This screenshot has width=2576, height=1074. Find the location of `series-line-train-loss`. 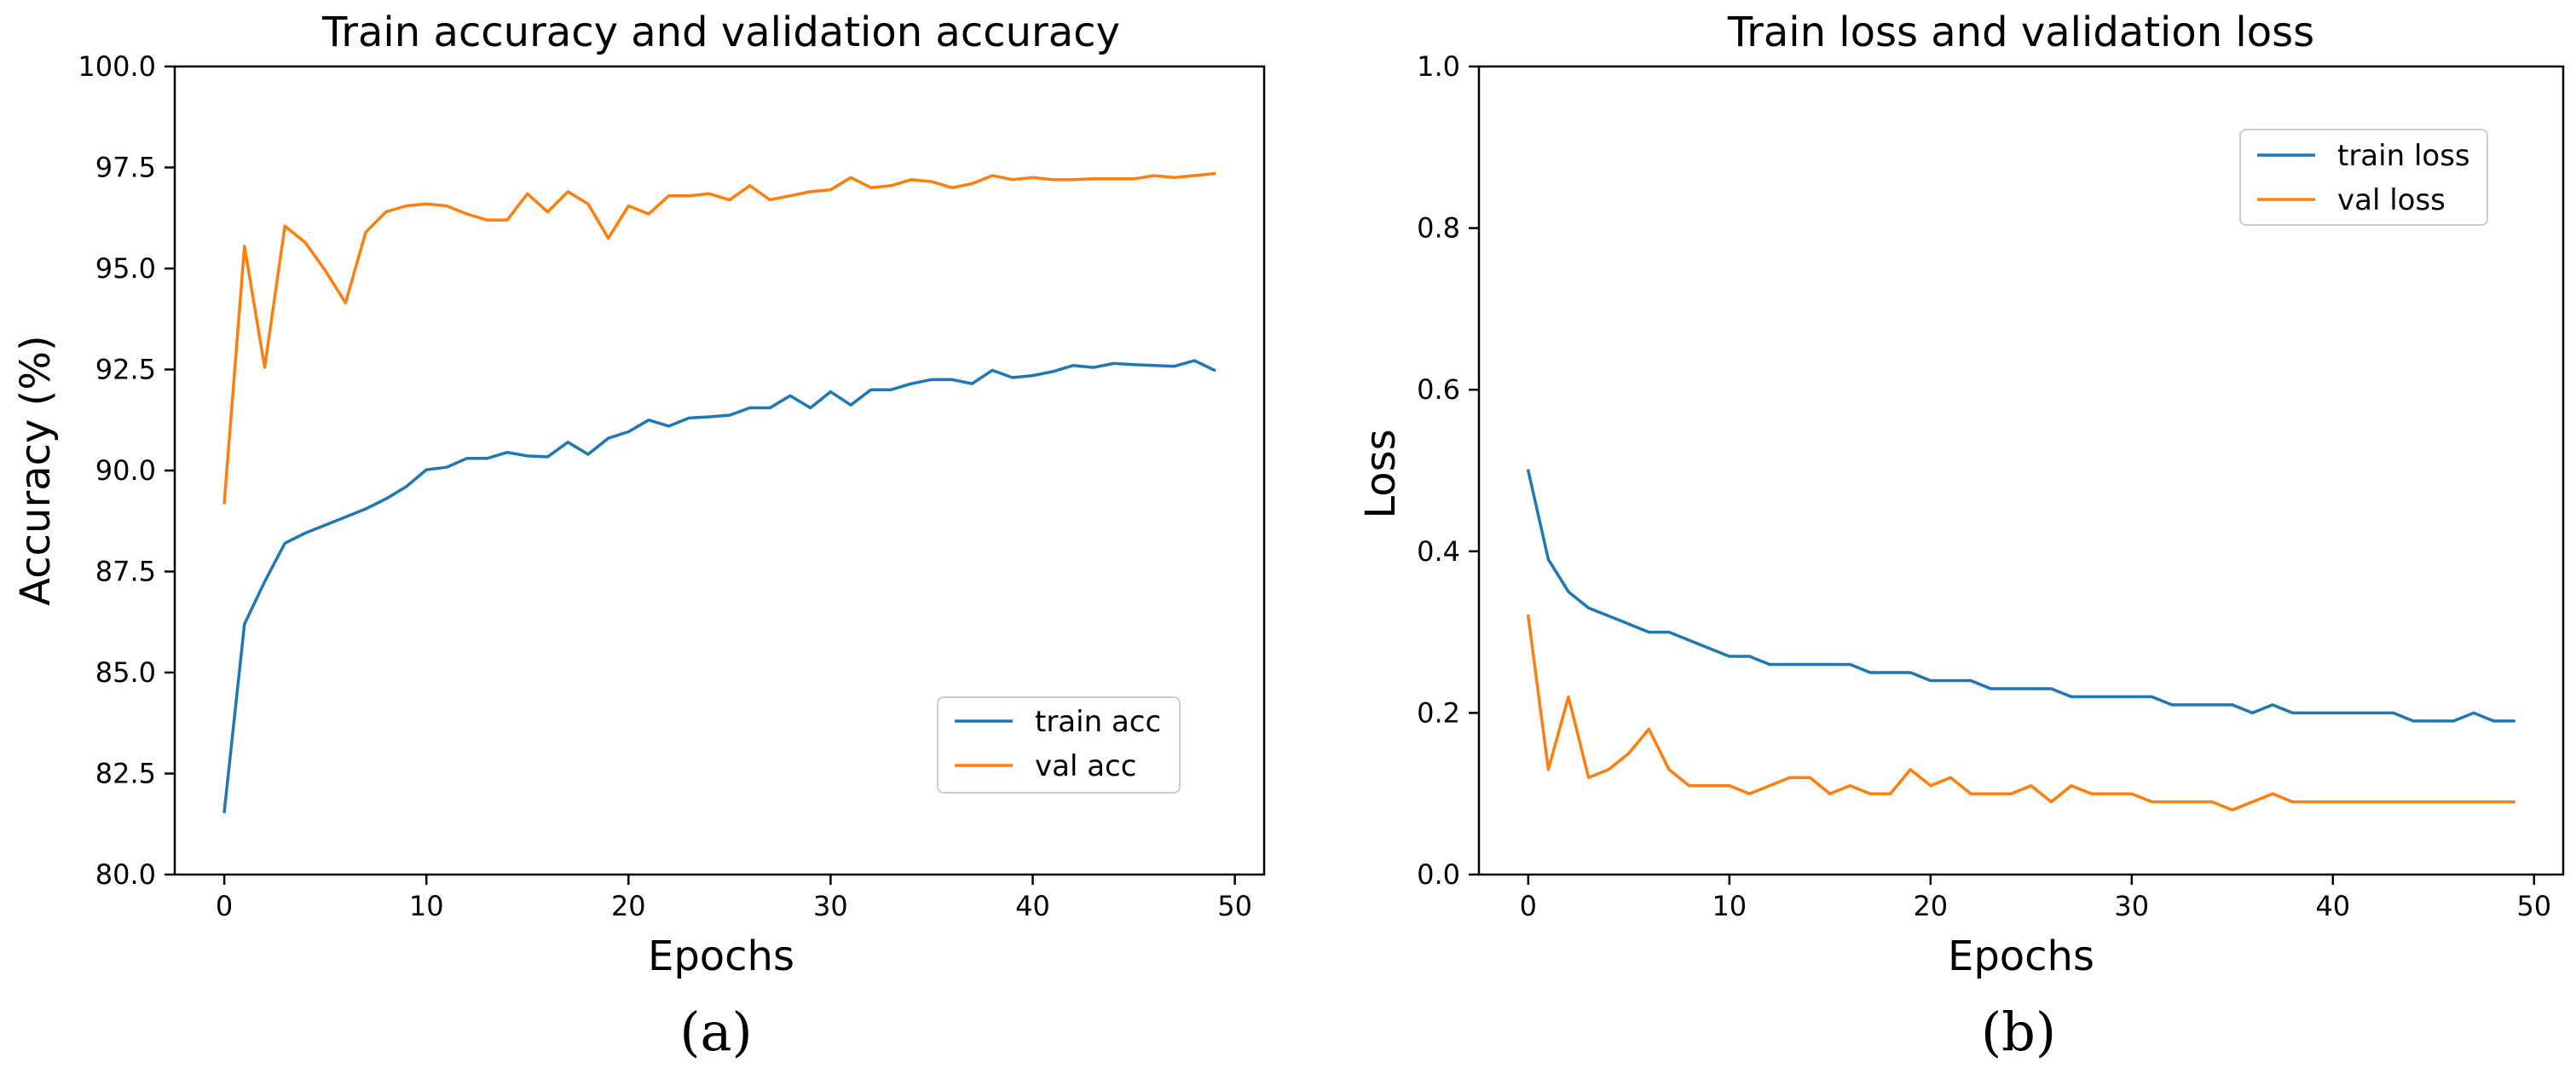

series-line-train-loss is located at coordinates (2021, 596).